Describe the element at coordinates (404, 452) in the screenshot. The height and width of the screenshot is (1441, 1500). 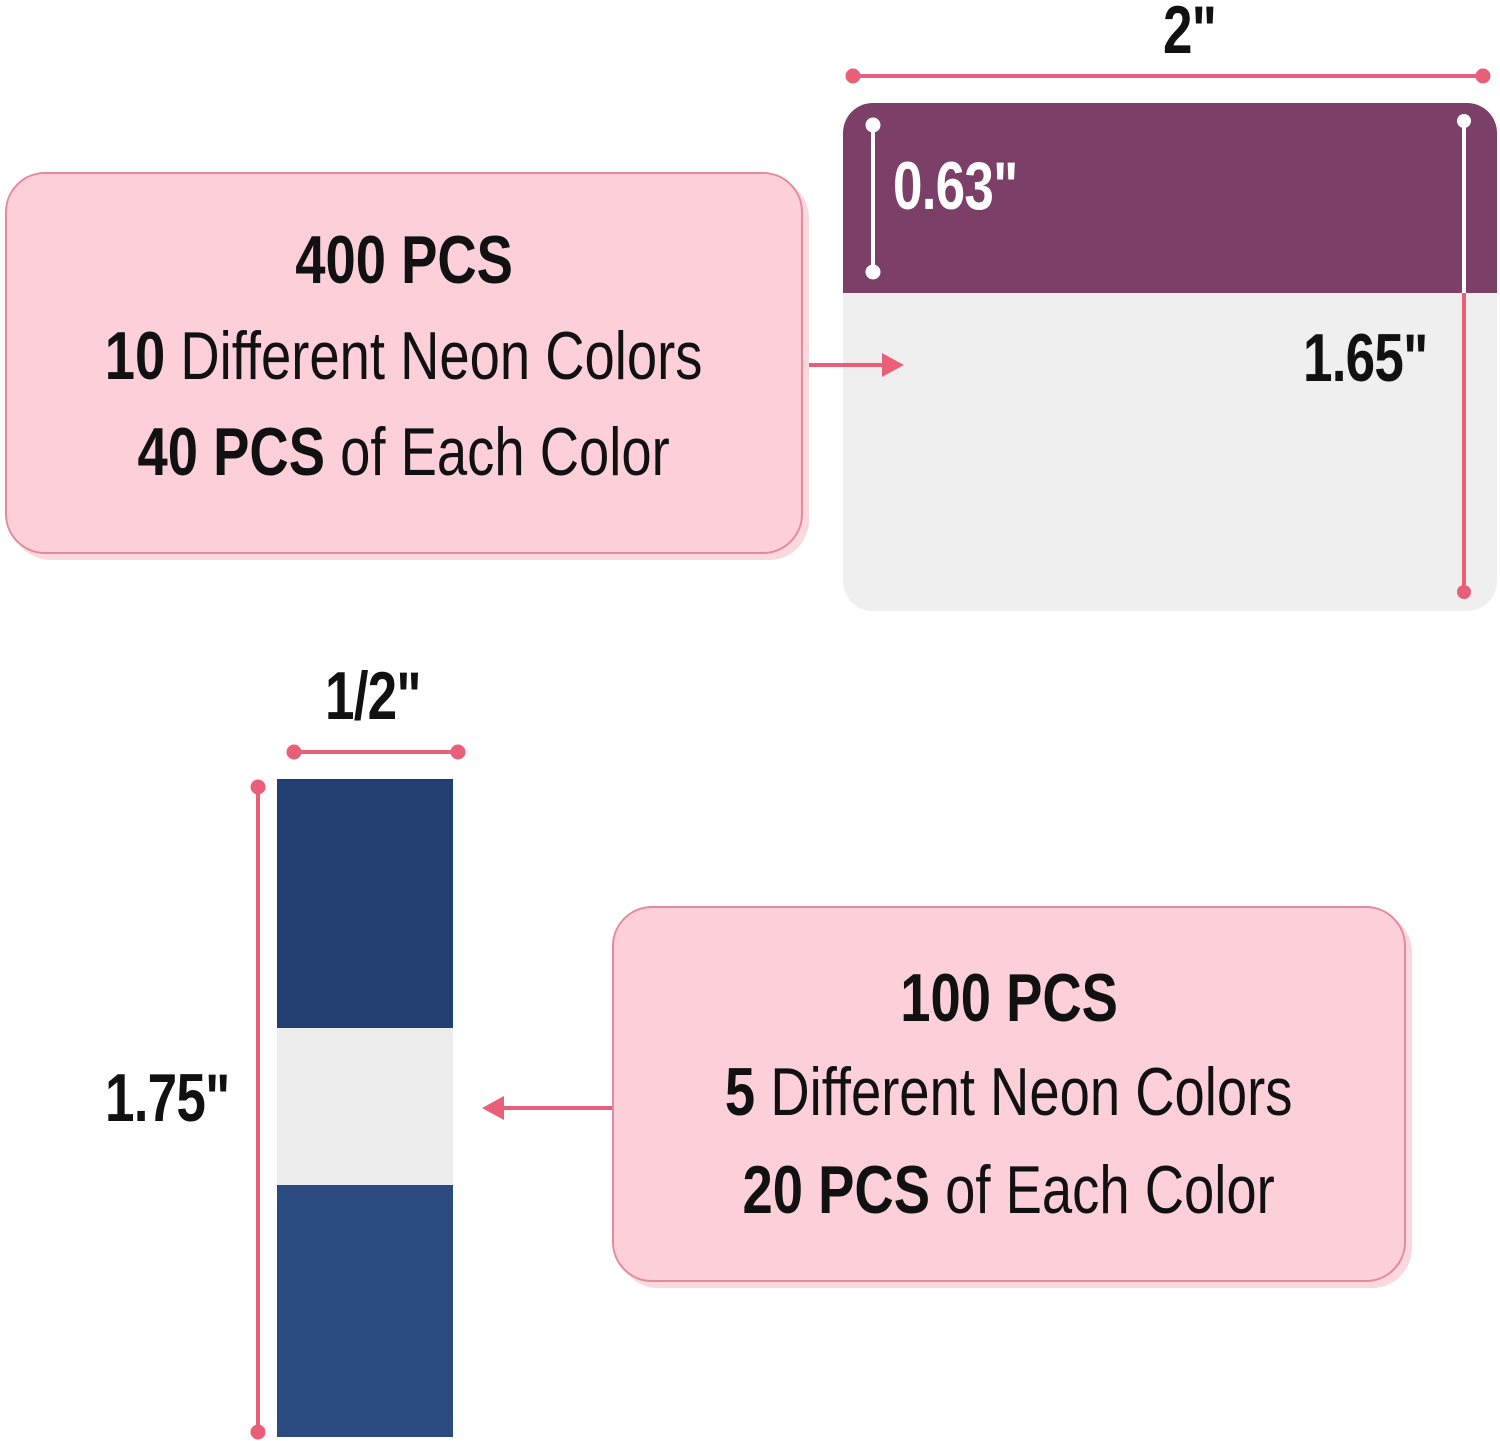
I see `large-per-color-line: 40 PCS of Each Color` at that location.